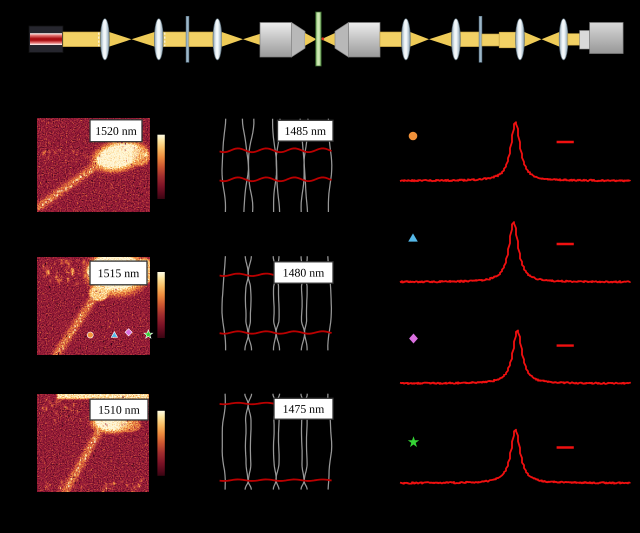 This screenshot has width=640, height=533. I want to click on svg-text: 1515 nm, so click(119, 273).